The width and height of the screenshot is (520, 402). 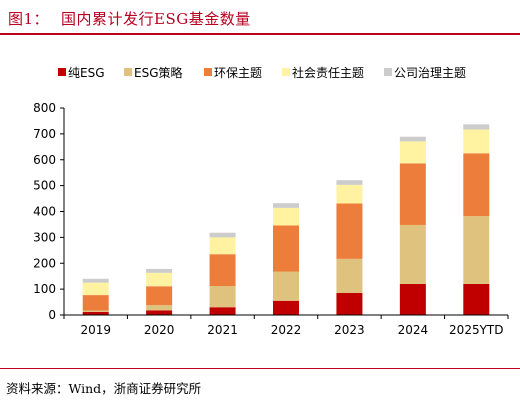 What do you see at coordinates (29, 19) in the screenshot?
I see `figure-label: 图1：` at bounding box center [29, 19].